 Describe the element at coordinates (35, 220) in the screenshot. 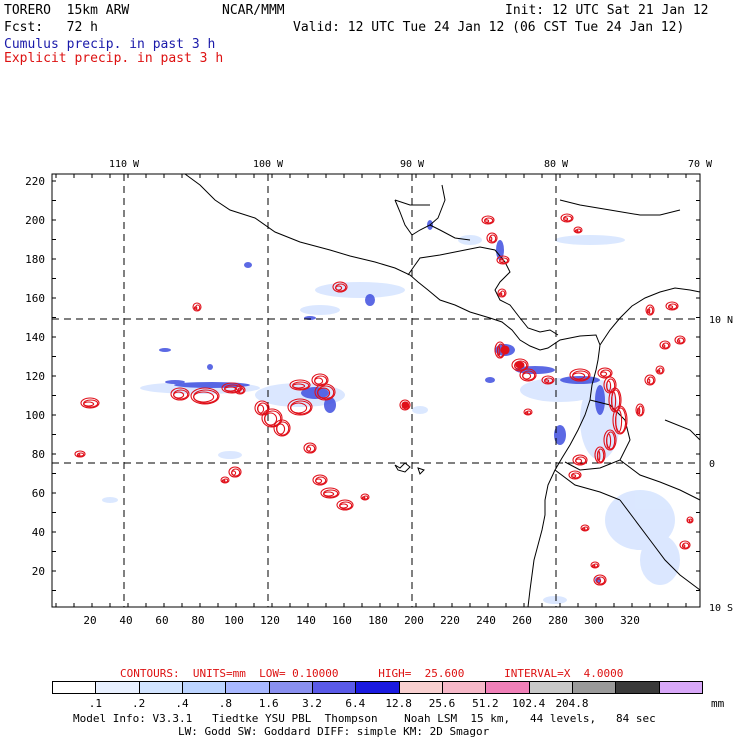

I see `y-tick-label: 200` at that location.